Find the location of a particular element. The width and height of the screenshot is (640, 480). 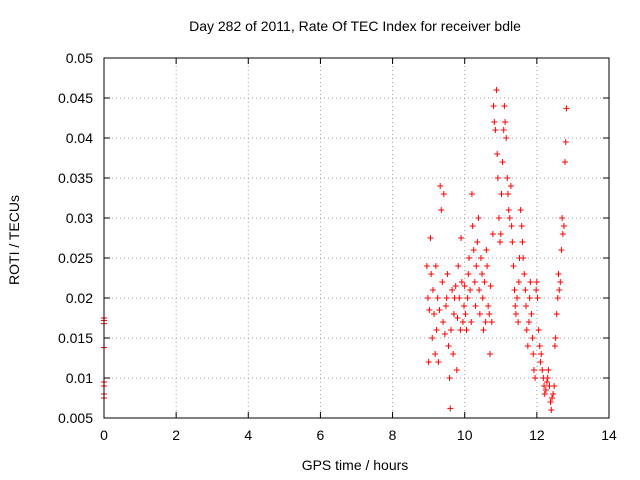

x-tick-label: 6 is located at coordinates (321, 435).